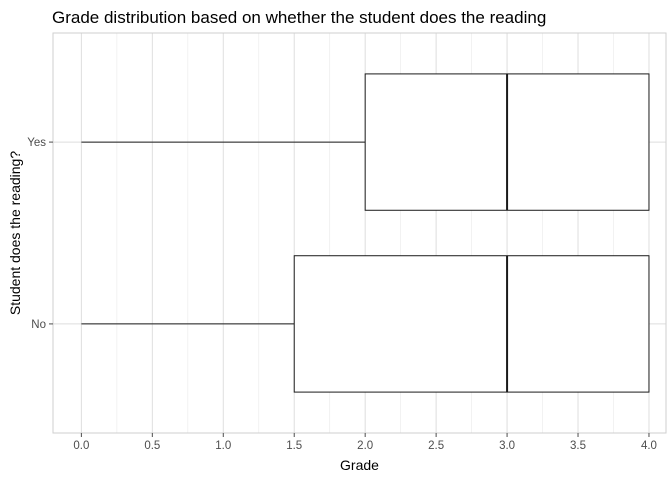 The image size is (672, 480). Describe the element at coordinates (81, 446) in the screenshot. I see `x-tick-label: 0.0` at that location.